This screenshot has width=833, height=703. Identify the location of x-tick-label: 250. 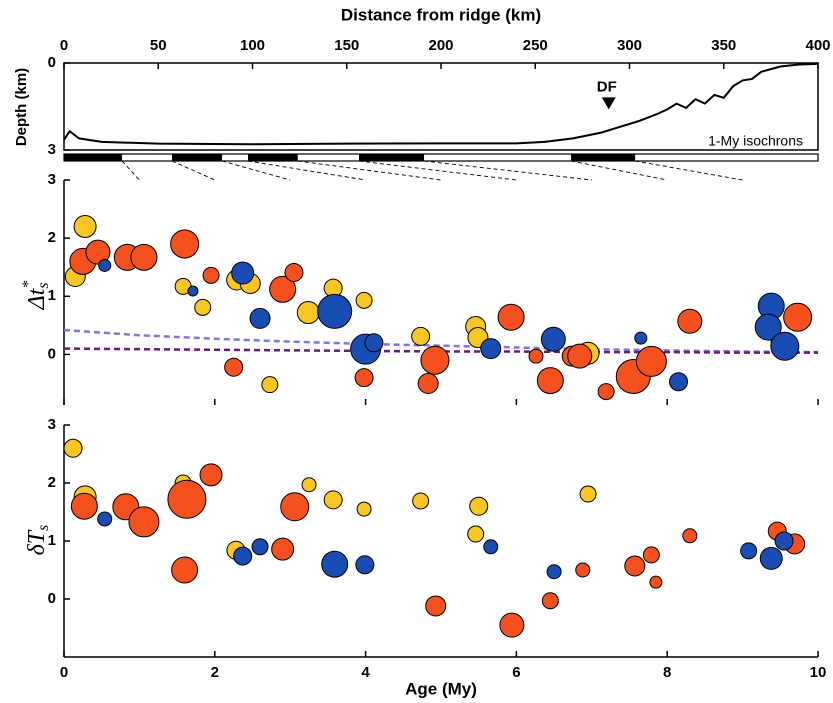
(535, 45).